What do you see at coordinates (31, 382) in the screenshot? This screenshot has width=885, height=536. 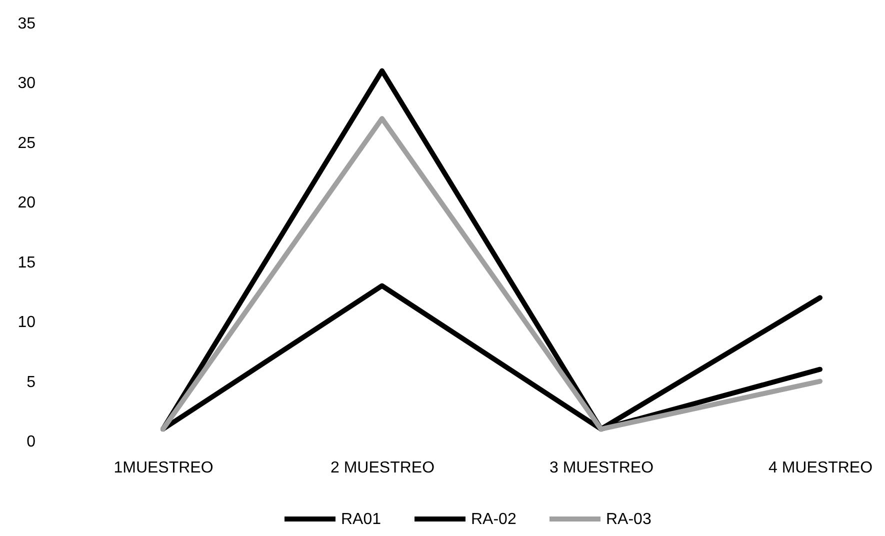 I see `y-tick-label: 5` at bounding box center [31, 382].